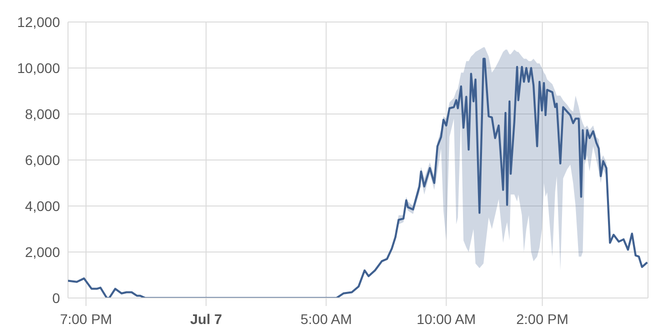 This screenshot has height=334, width=665. I want to click on y-tick-label: 10,000, so click(38, 68).